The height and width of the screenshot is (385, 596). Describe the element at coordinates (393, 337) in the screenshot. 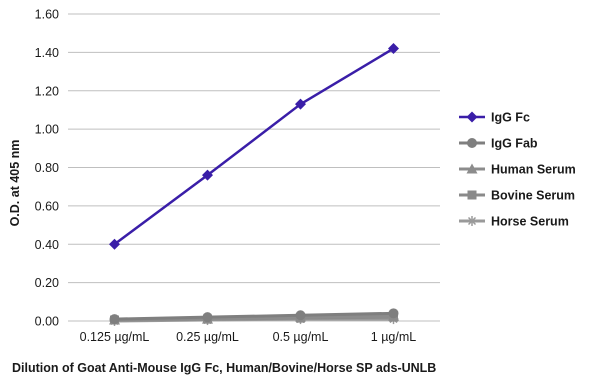

I see `x-tick-label: 1 µg/mL` at that location.